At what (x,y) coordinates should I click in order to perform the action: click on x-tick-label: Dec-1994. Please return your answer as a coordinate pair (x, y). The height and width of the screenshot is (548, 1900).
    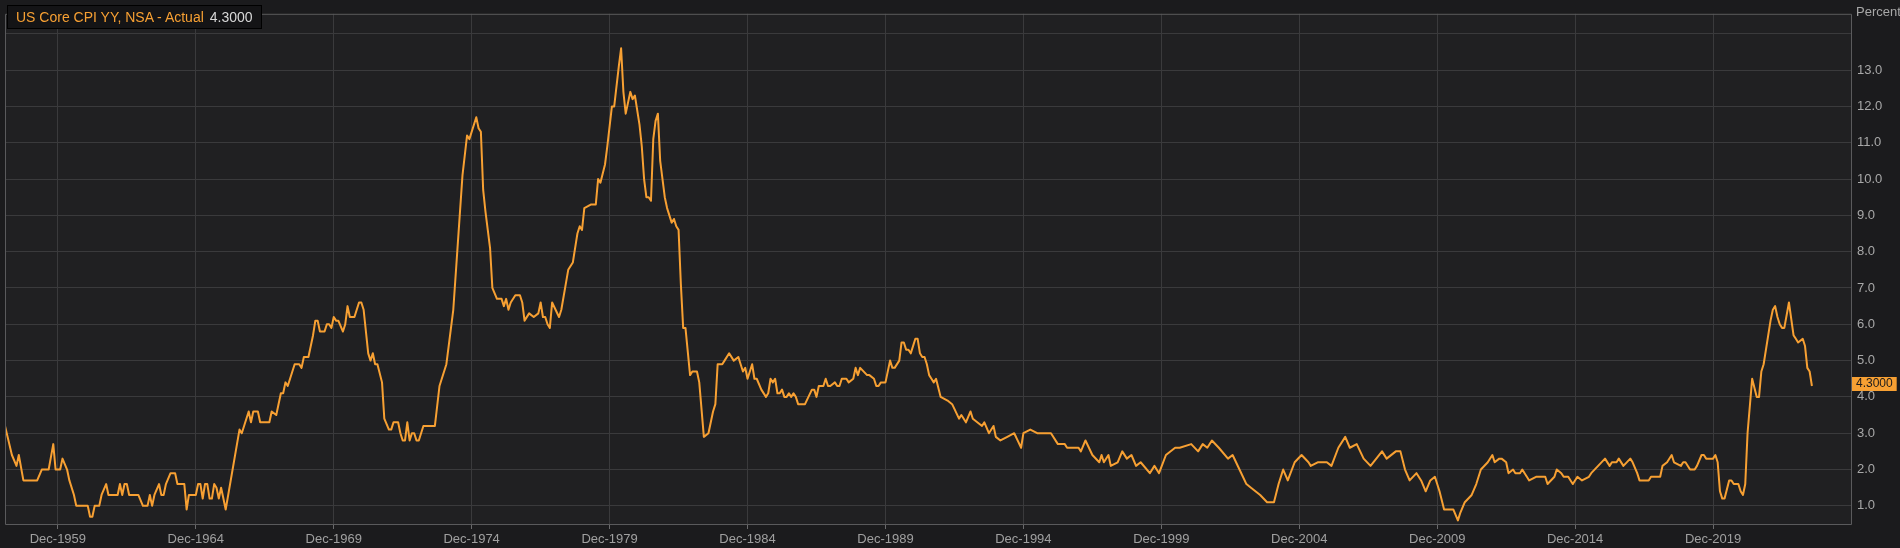
    Looking at the image, I should click on (1023, 539).